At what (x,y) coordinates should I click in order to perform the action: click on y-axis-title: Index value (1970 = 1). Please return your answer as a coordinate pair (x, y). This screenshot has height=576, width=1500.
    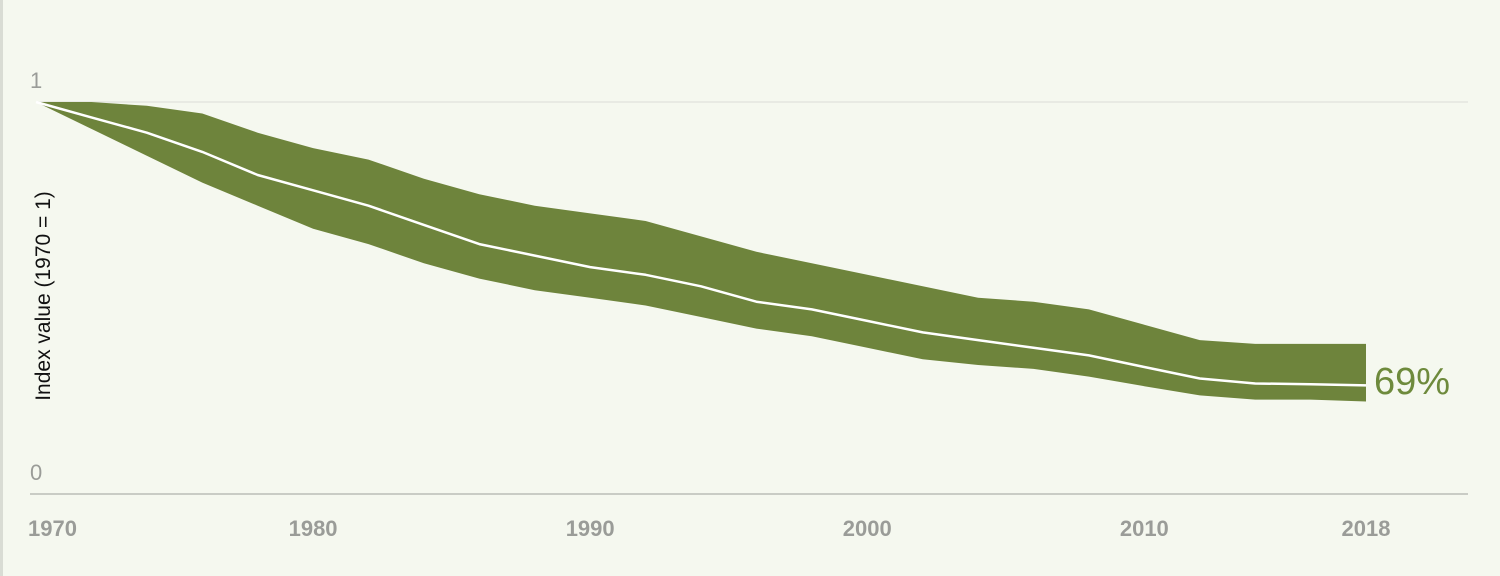
    Looking at the image, I should click on (43, 296).